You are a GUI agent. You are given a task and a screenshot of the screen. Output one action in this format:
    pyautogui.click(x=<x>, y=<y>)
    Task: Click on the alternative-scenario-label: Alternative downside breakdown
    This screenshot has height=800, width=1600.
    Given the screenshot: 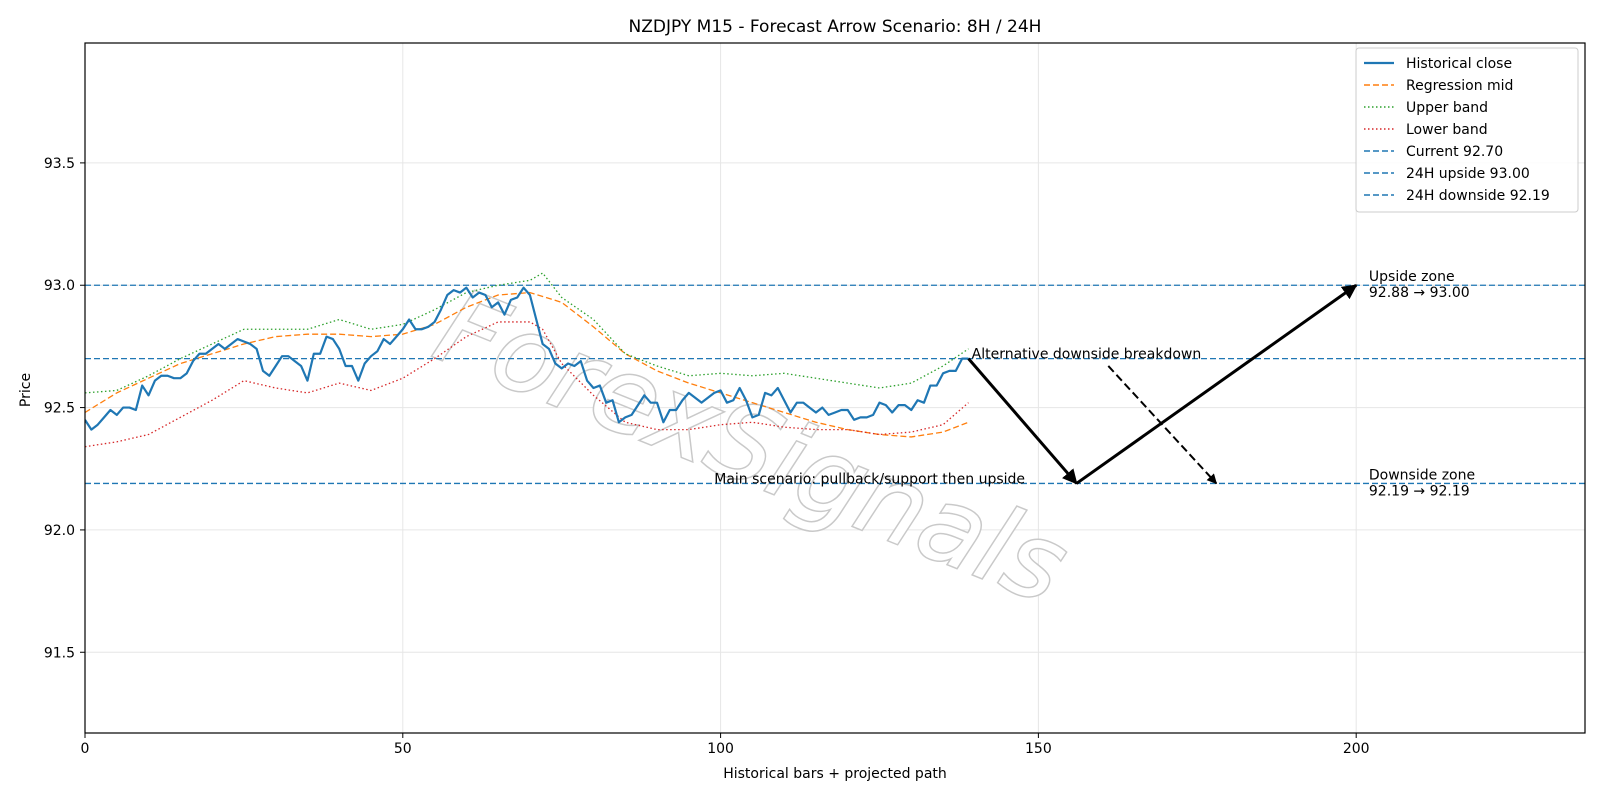 What is the action you would take?
    pyautogui.click(x=1087, y=355)
    